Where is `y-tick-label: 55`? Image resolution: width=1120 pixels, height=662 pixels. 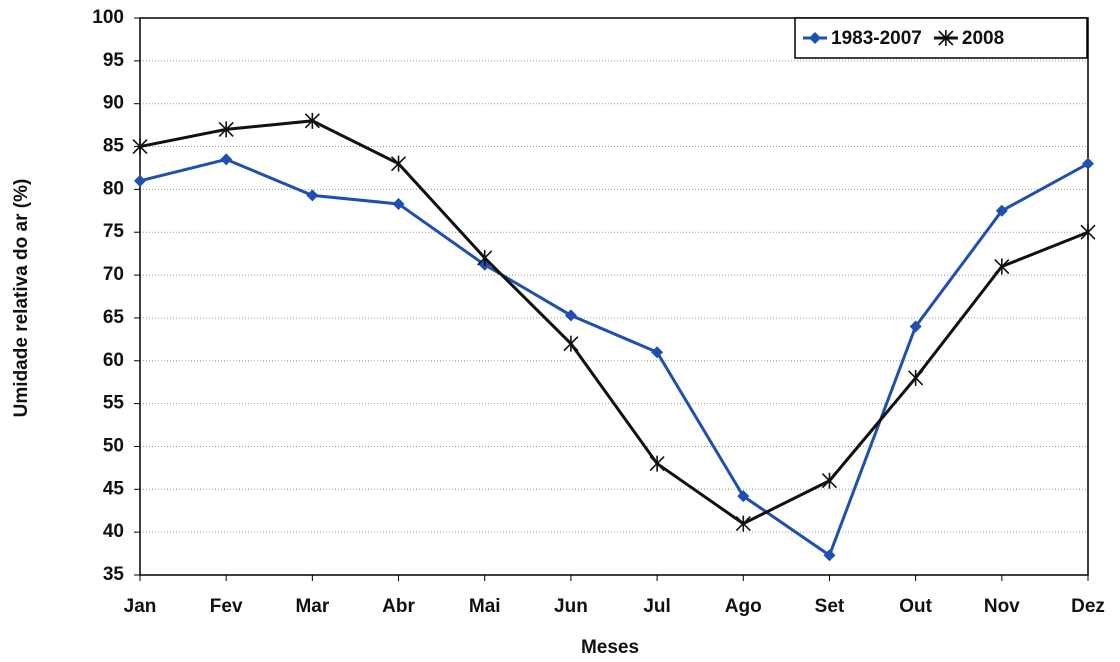 y-tick-label: 55 is located at coordinates (114, 403).